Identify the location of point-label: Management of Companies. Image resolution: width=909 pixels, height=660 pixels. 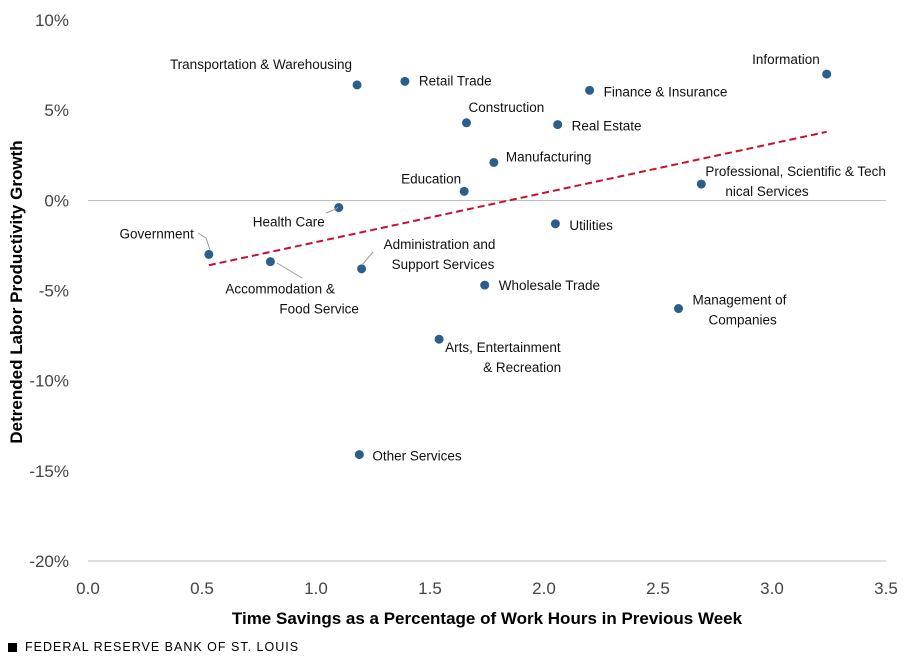
(740, 310).